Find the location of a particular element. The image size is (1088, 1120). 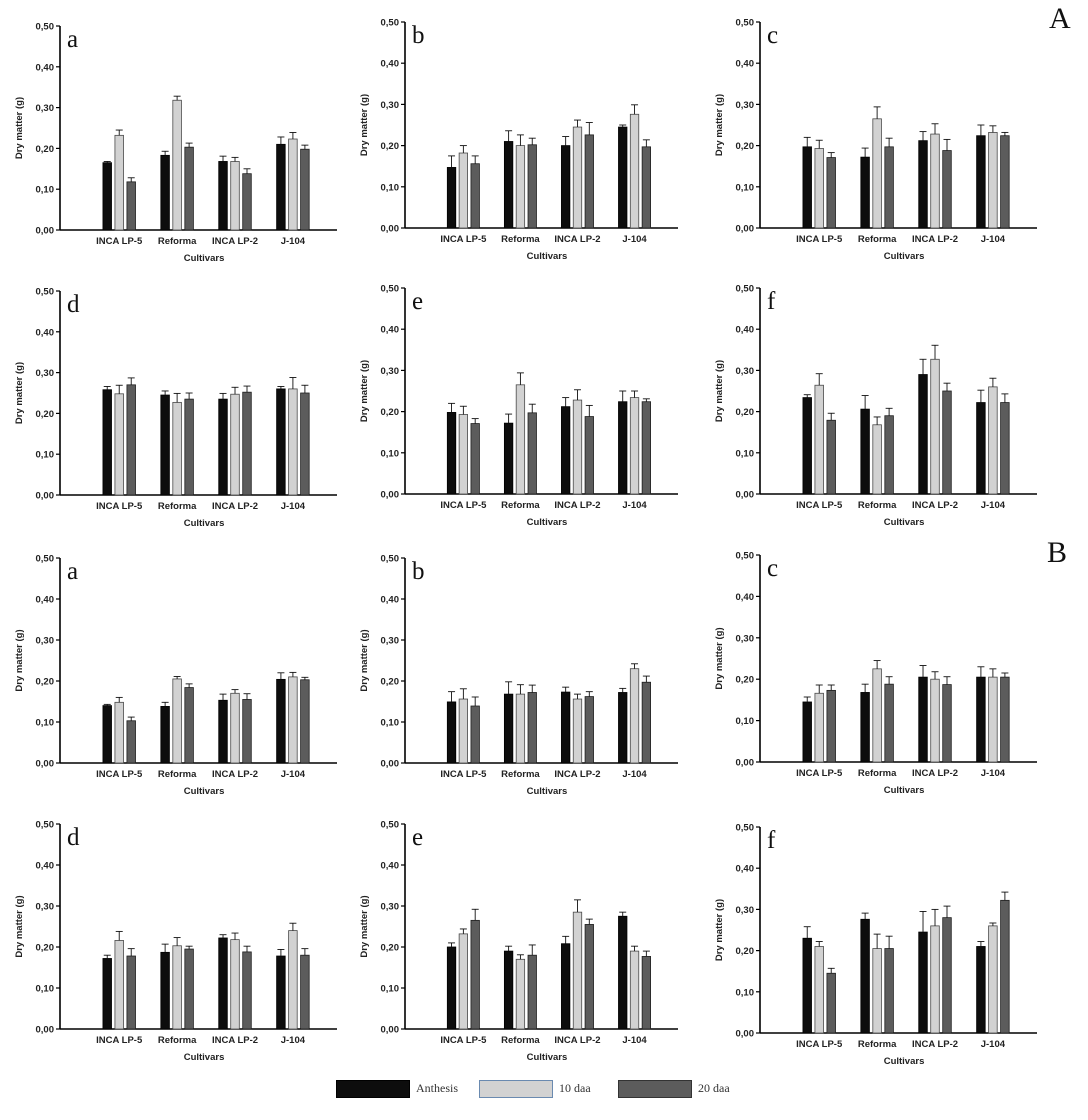

panel-letter-a-f: f is located at coordinates (771, 301).